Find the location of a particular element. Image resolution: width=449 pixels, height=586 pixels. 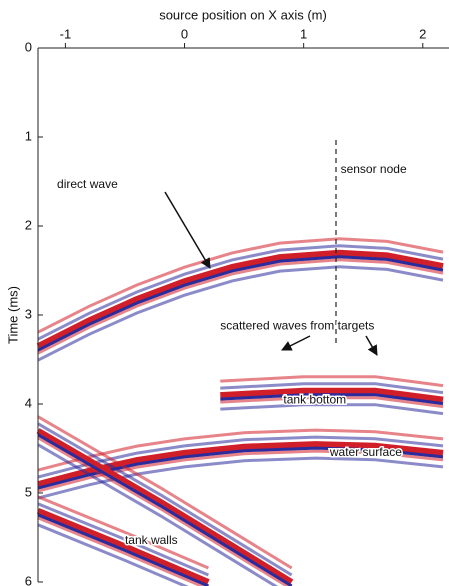

x-tick-label: -1 is located at coordinates (66, 33).